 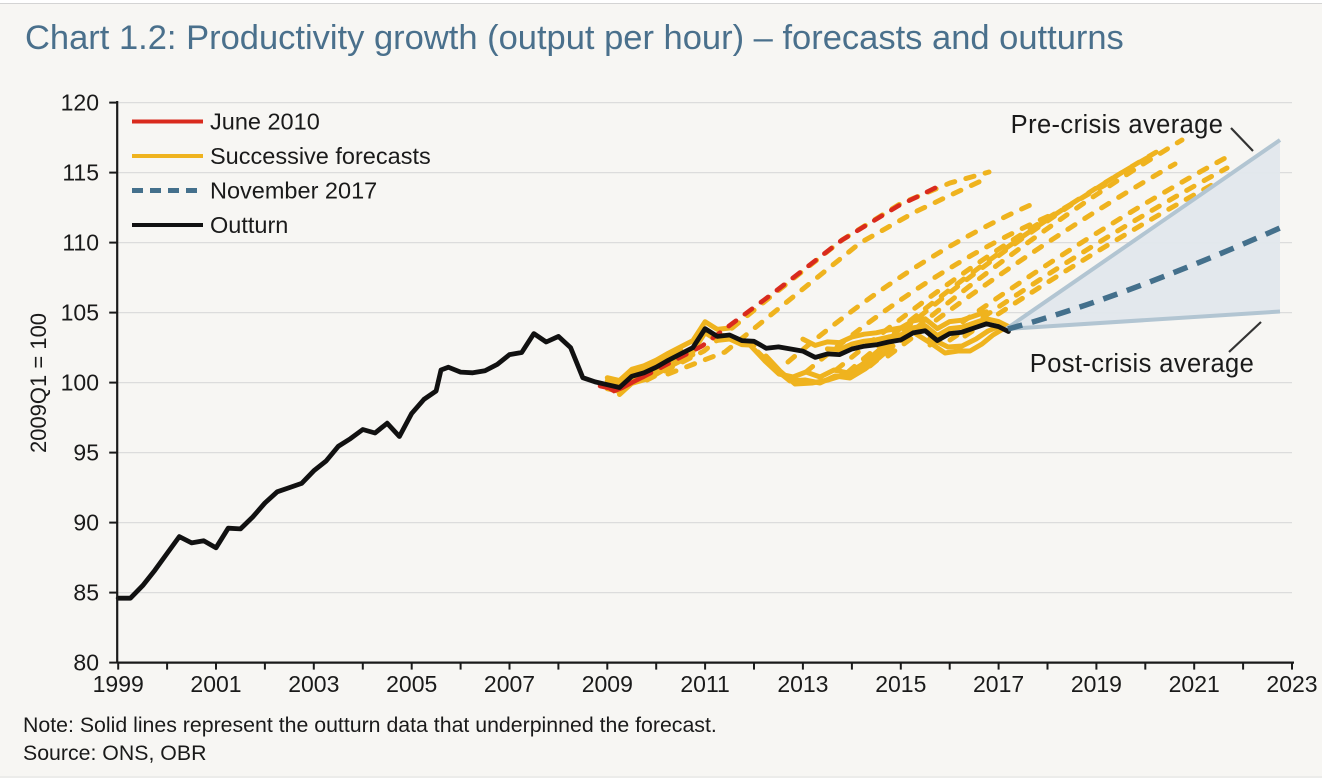 What do you see at coordinates (1291, 684) in the screenshot?
I see `svg-text: 2023` at bounding box center [1291, 684].